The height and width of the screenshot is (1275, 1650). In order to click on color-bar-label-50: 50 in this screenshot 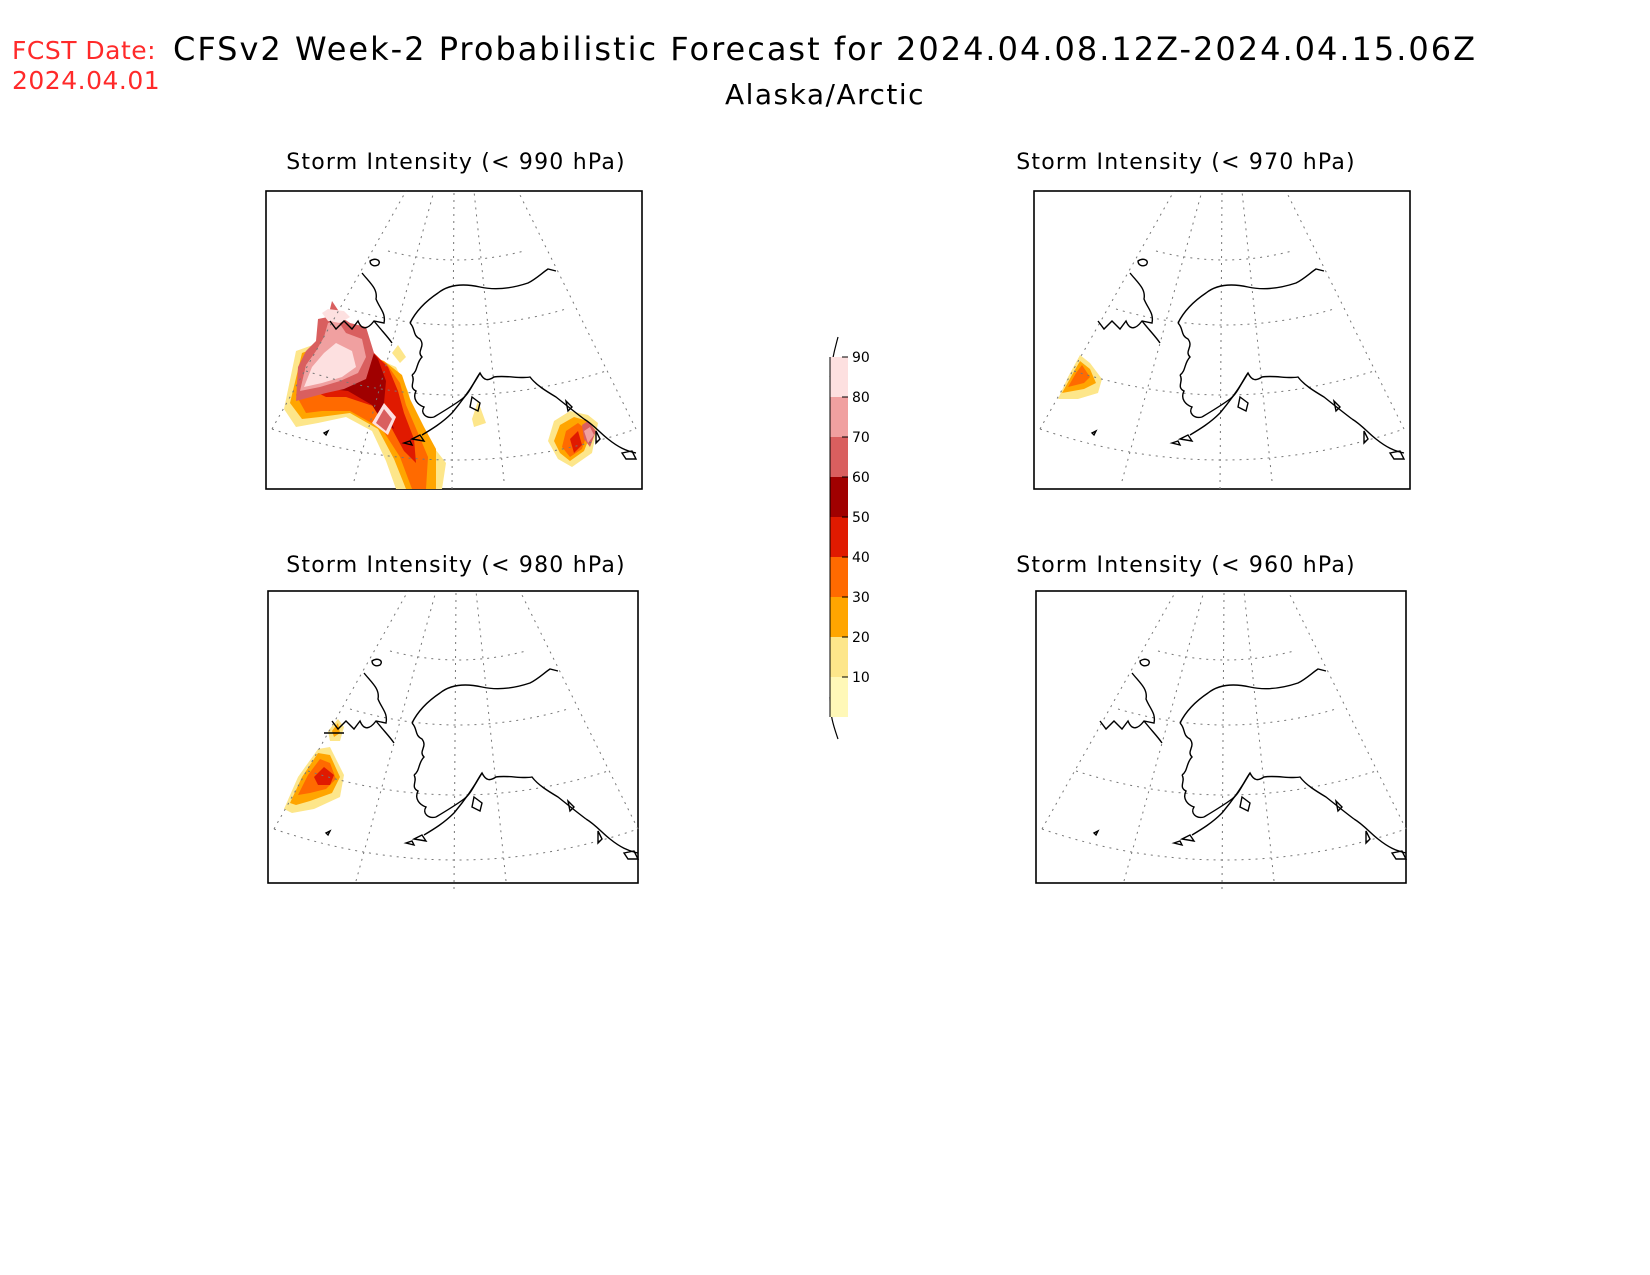, I will do `click(861, 518)`.